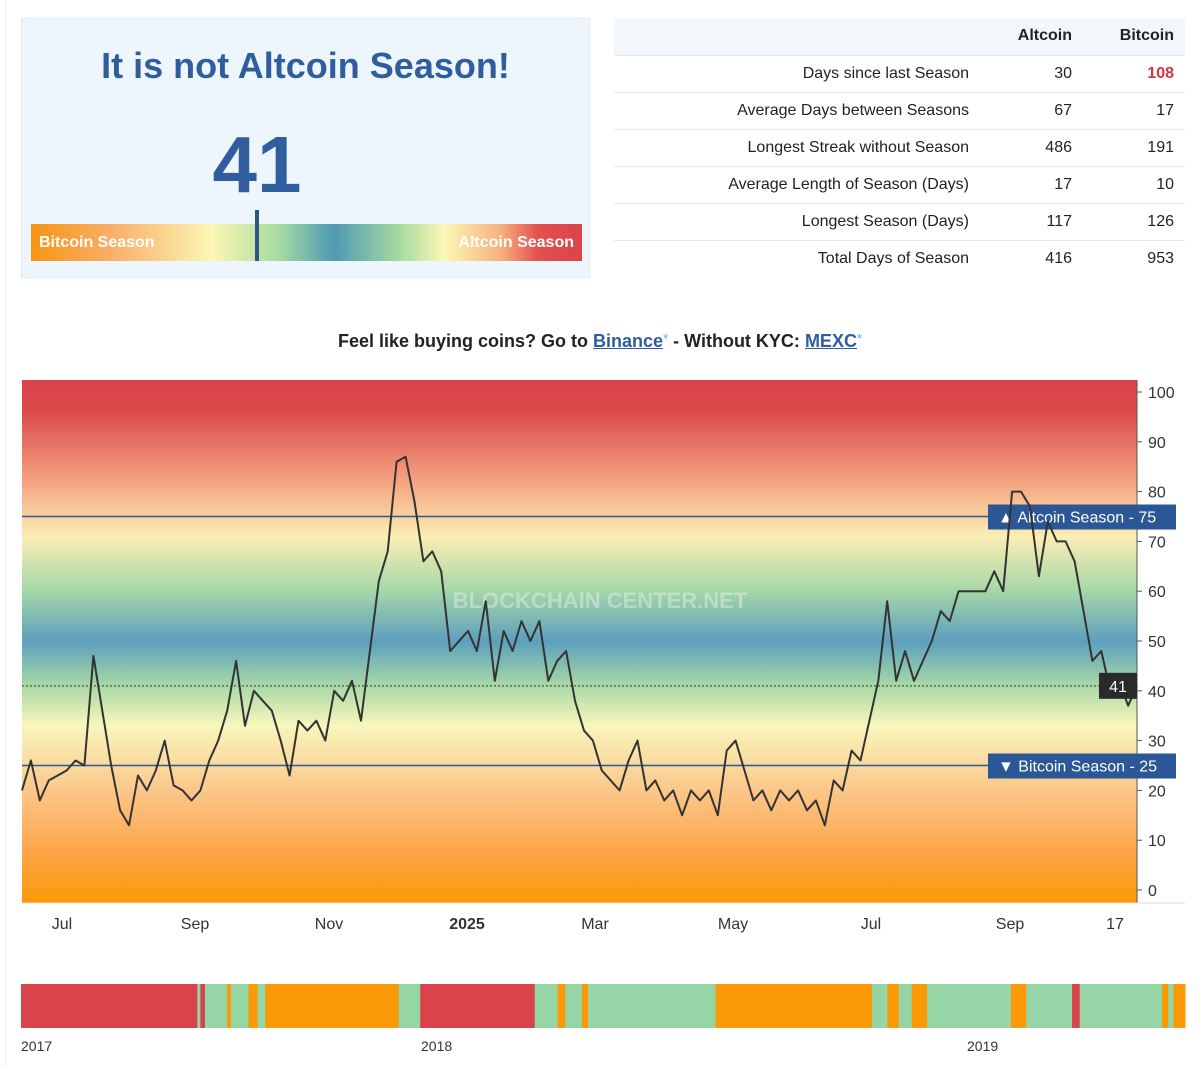 The width and height of the screenshot is (1200, 1067). I want to click on table-row: Longest Streak without Season 486 191, so click(899, 147).